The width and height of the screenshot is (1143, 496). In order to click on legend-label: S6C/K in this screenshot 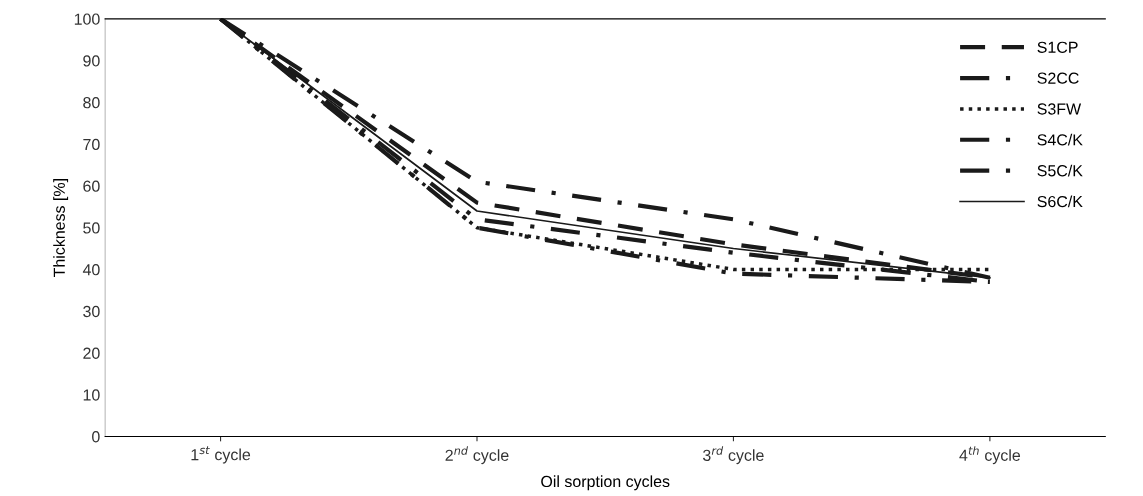, I will do `click(1060, 201)`.